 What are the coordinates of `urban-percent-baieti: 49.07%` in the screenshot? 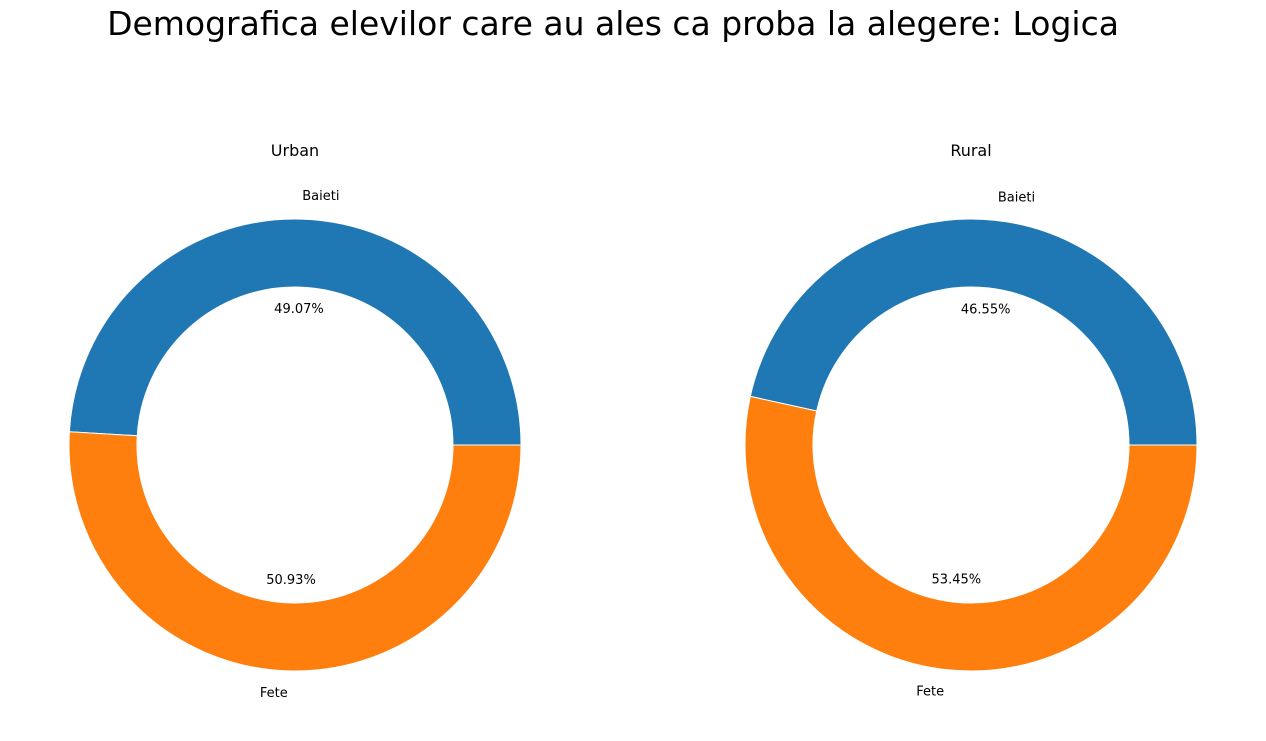 It's located at (299, 309).